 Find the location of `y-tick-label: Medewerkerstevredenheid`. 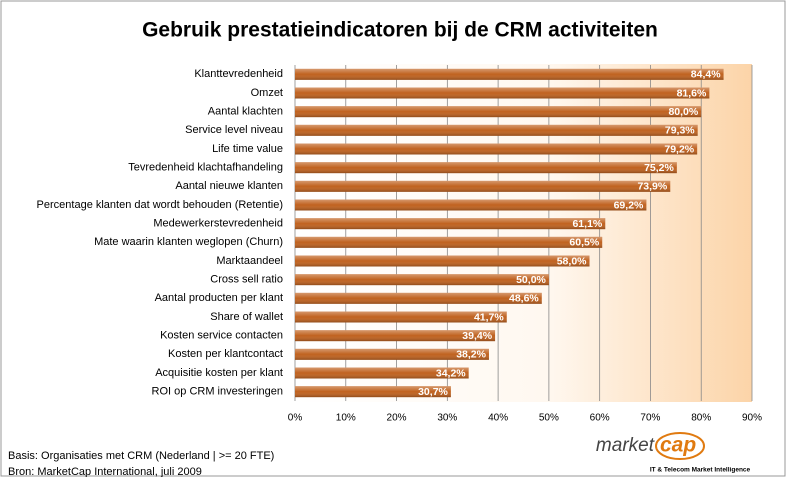

y-tick-label: Medewerkerstevredenheid is located at coordinates (218, 224).